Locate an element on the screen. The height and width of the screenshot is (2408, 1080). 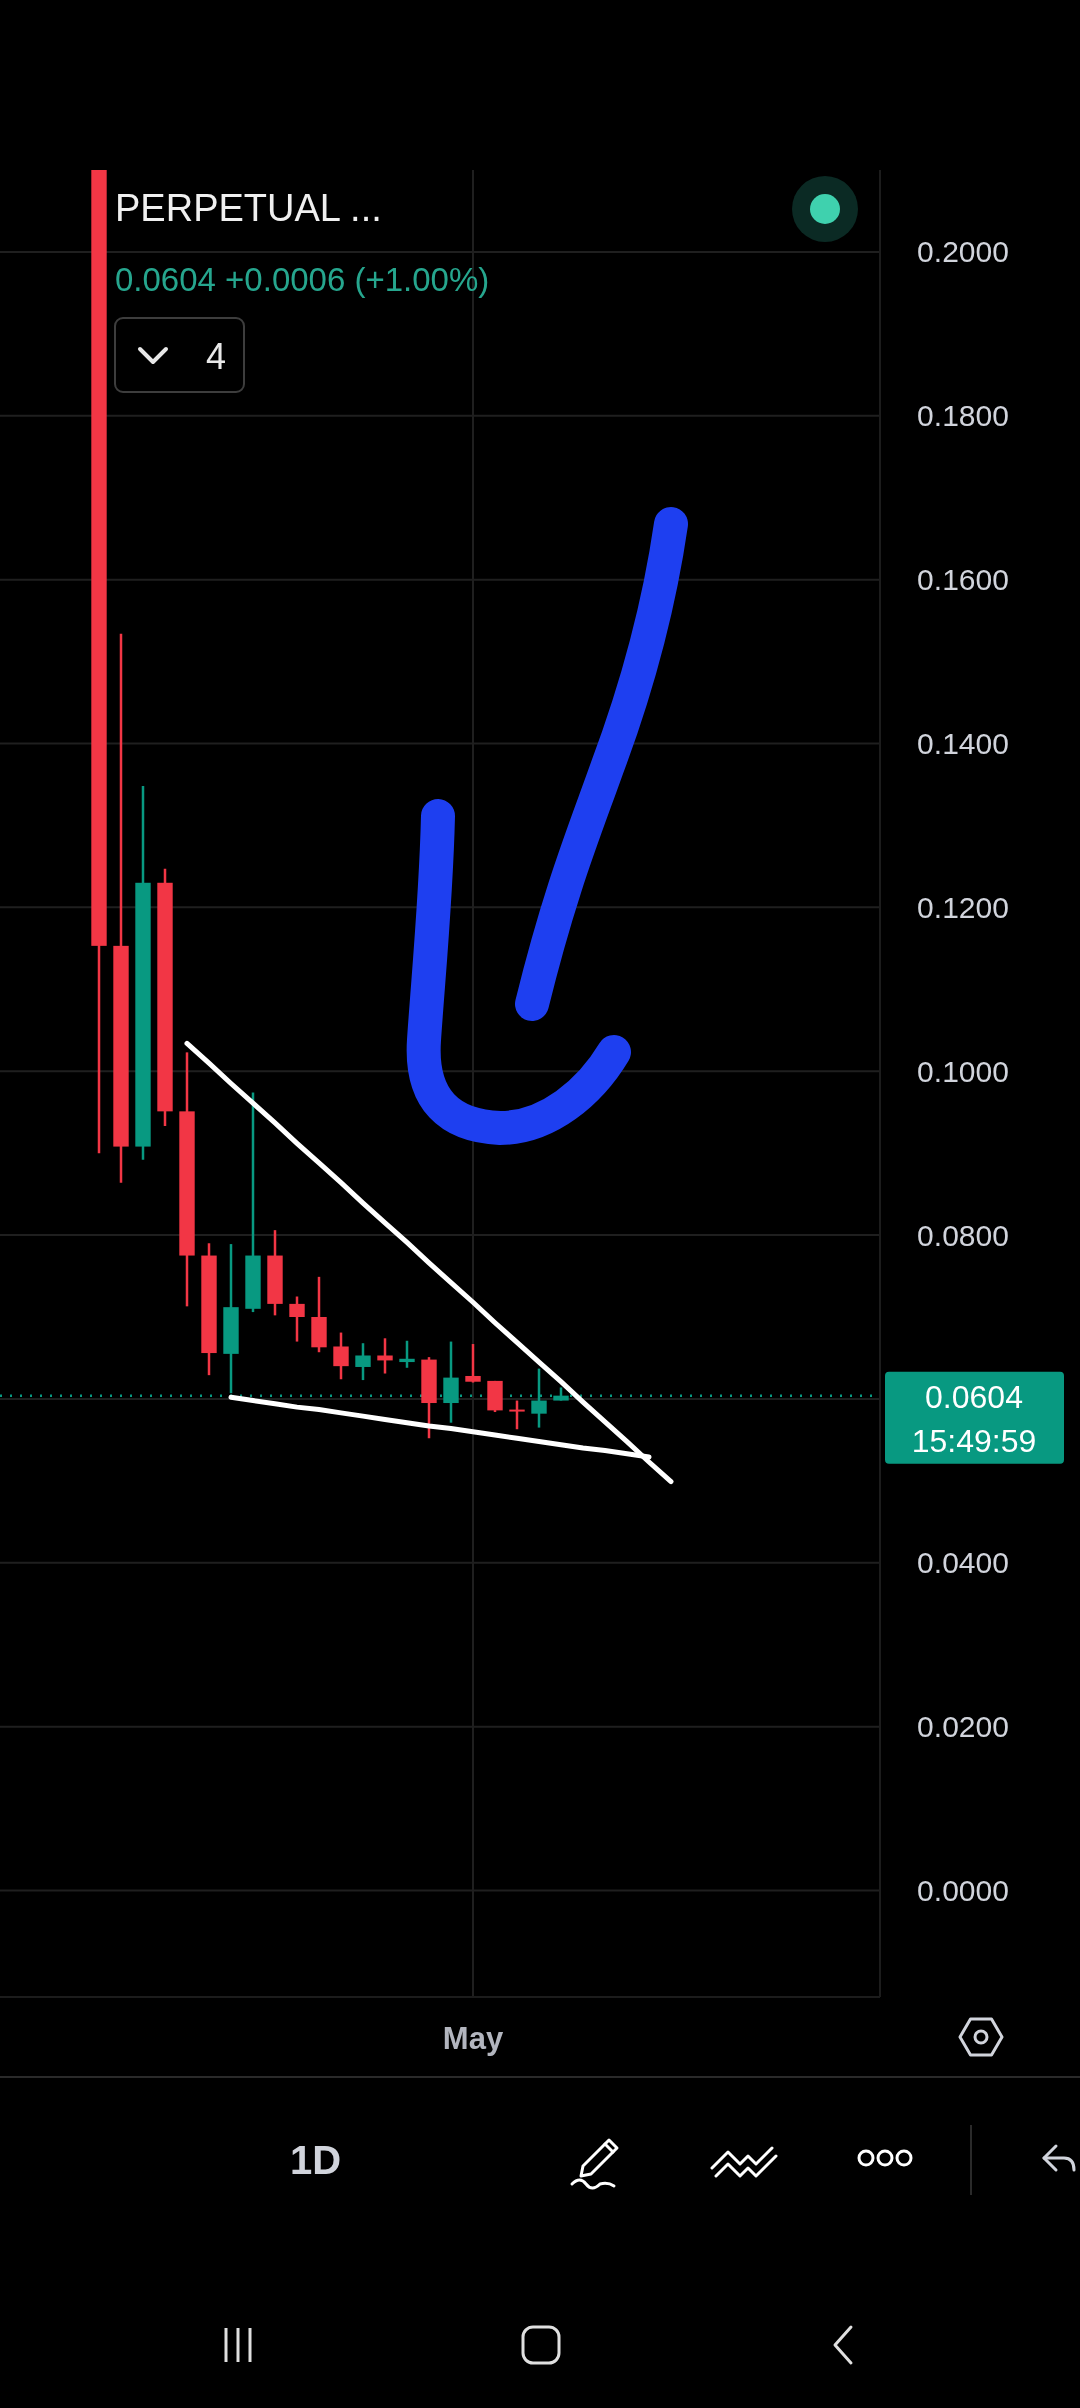
y-tick-label: 0.1400 is located at coordinates (963, 743).